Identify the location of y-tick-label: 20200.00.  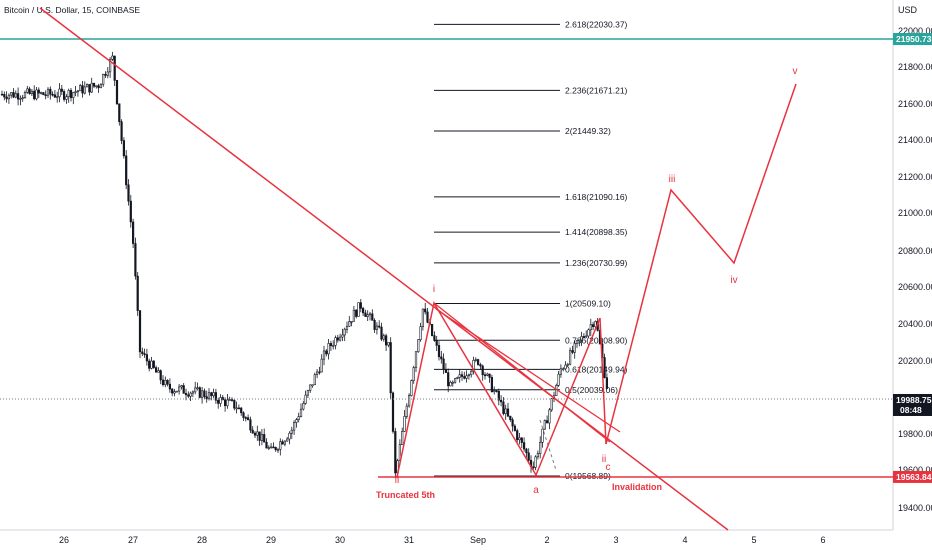
(915, 361).